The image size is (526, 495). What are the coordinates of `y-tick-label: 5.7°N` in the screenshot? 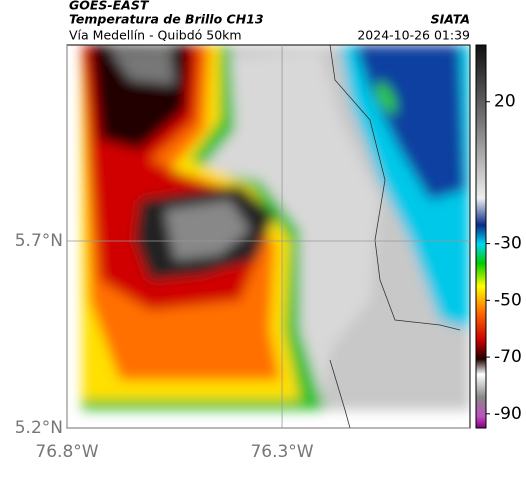 It's located at (39, 241).